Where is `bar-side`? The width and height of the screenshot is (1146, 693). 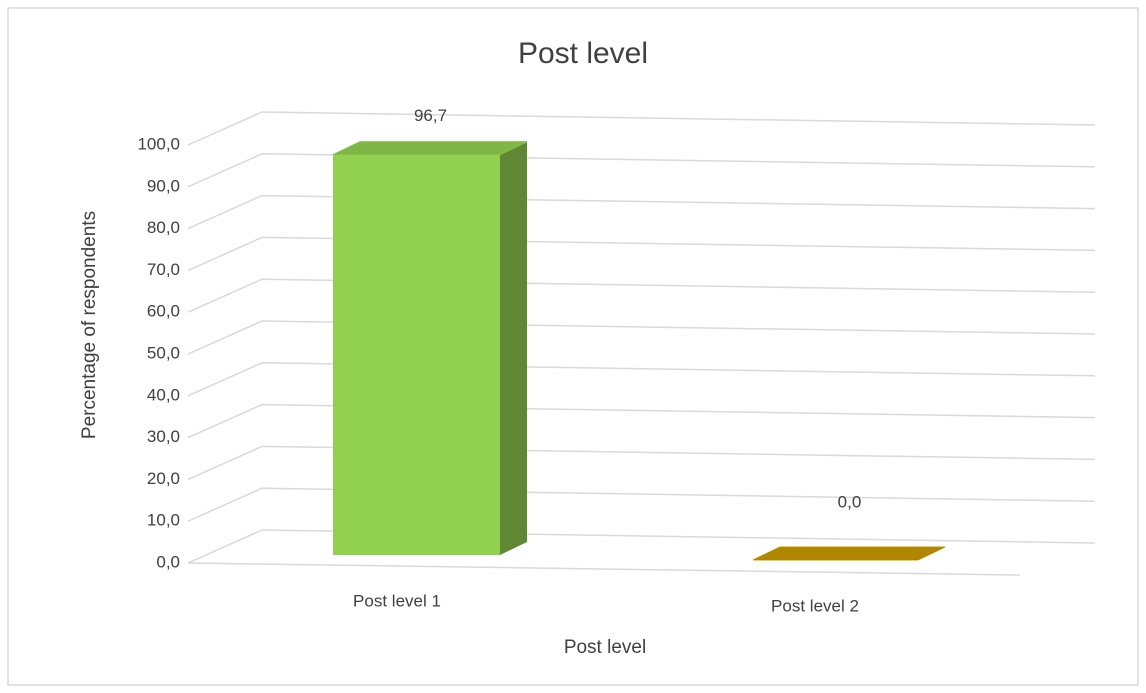
bar-side is located at coordinates (513, 348).